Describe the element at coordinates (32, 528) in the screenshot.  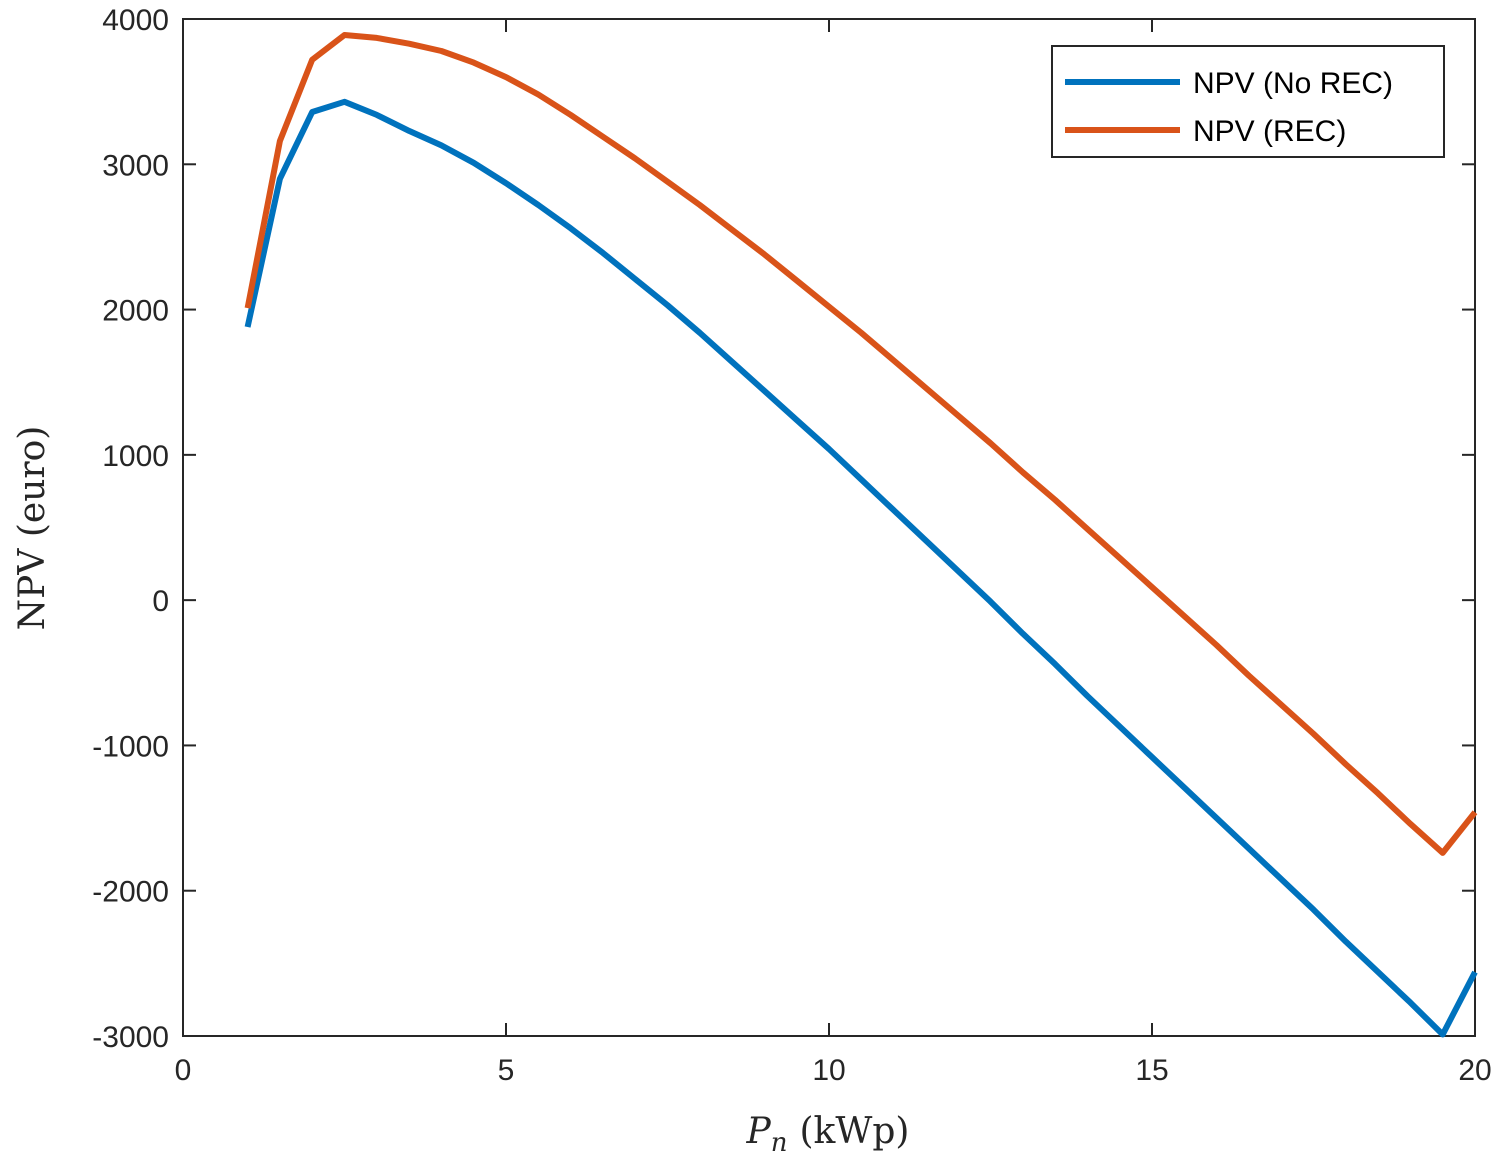
I see `y-axis-label: NPV (euro)` at that location.